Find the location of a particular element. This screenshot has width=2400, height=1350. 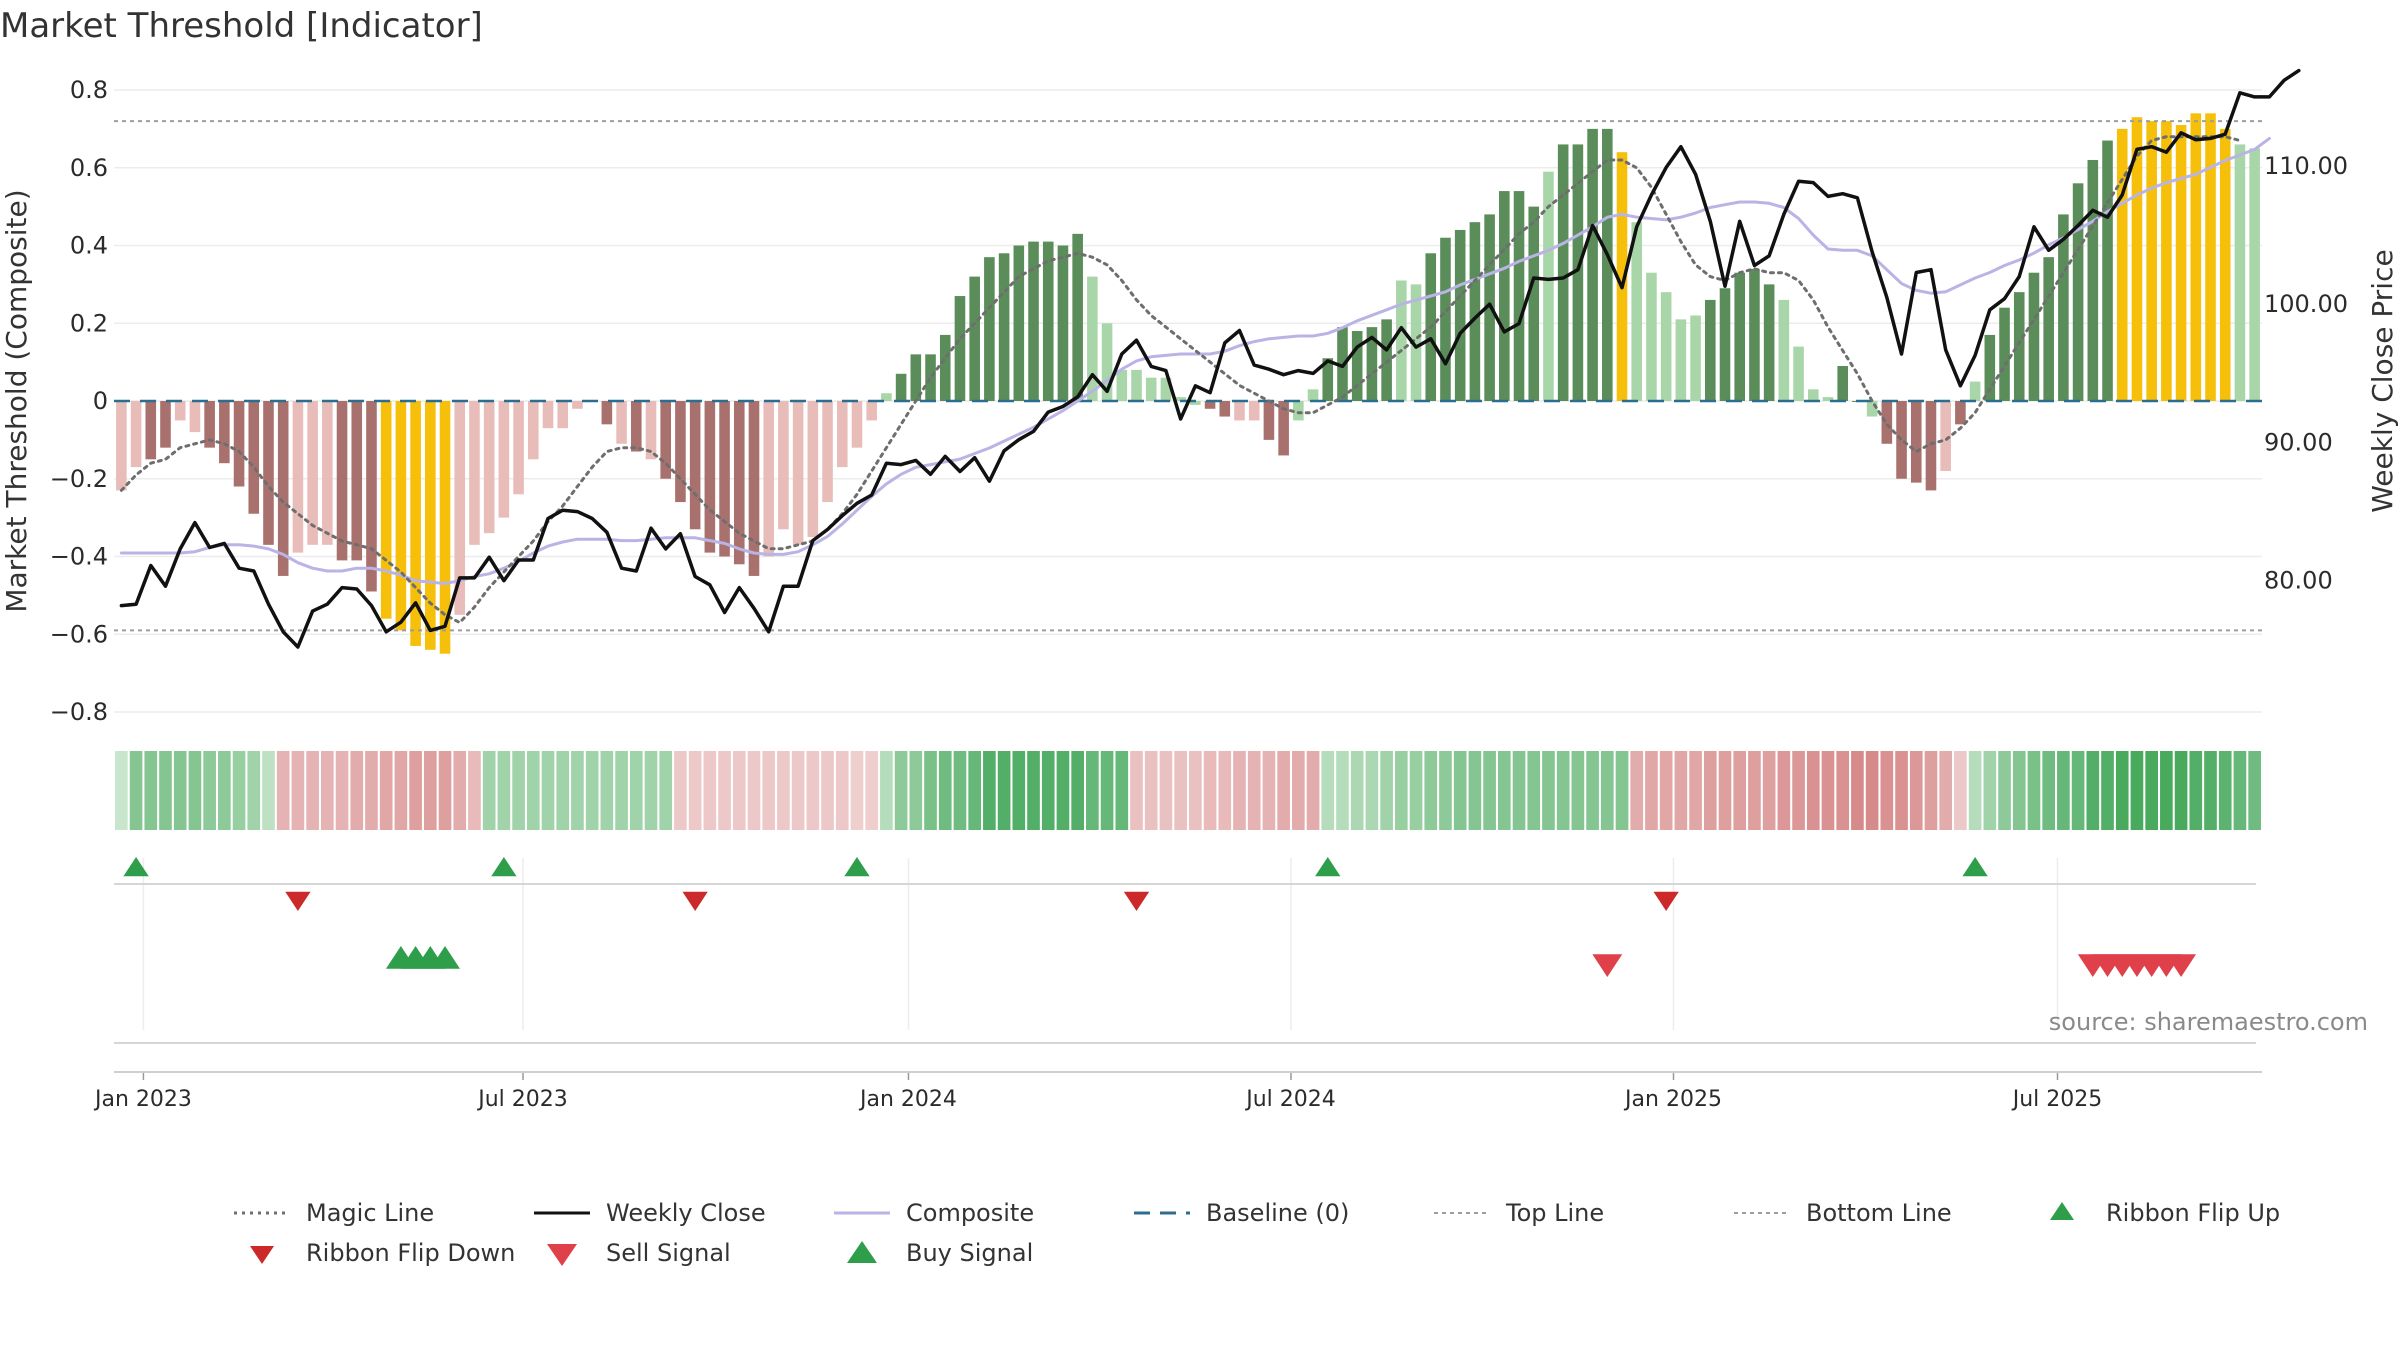

x-tick-label: Jan 2025 is located at coordinates (1672, 1099).